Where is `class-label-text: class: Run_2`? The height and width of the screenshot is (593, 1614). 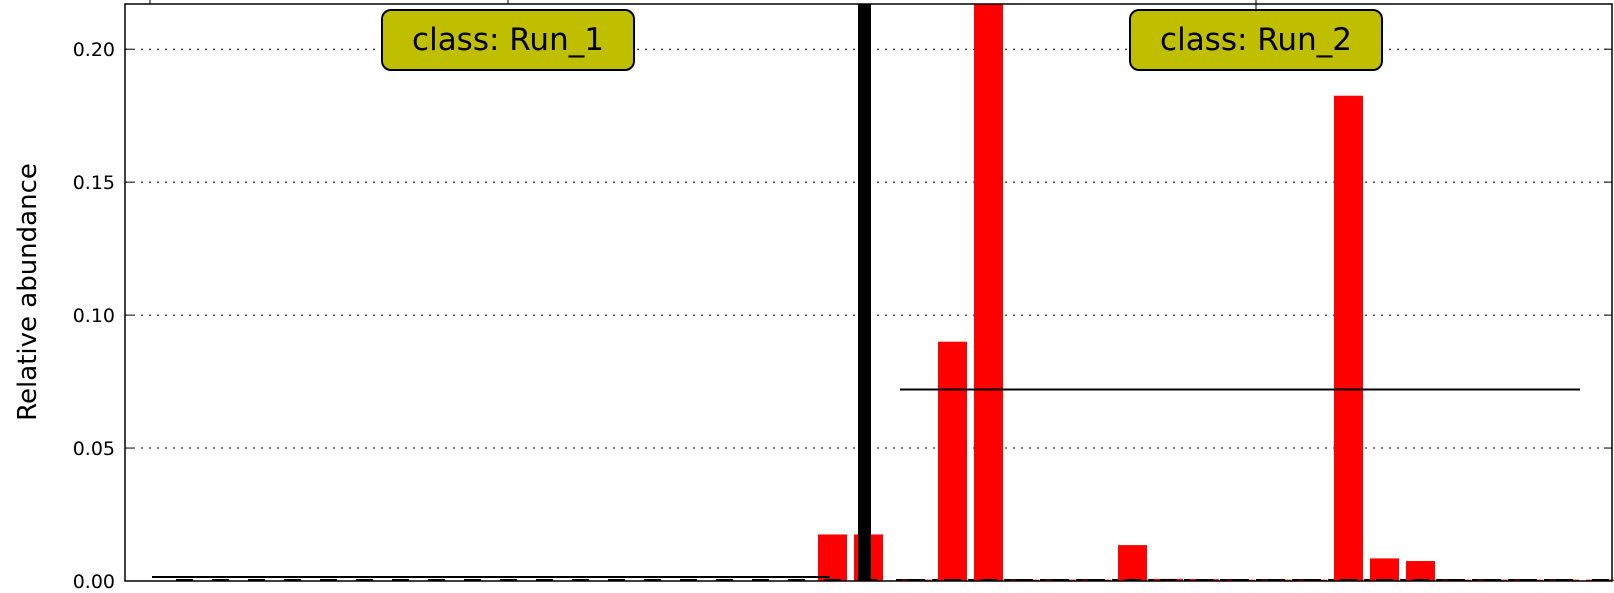 class-label-text: class: Run_2 is located at coordinates (1256, 40).